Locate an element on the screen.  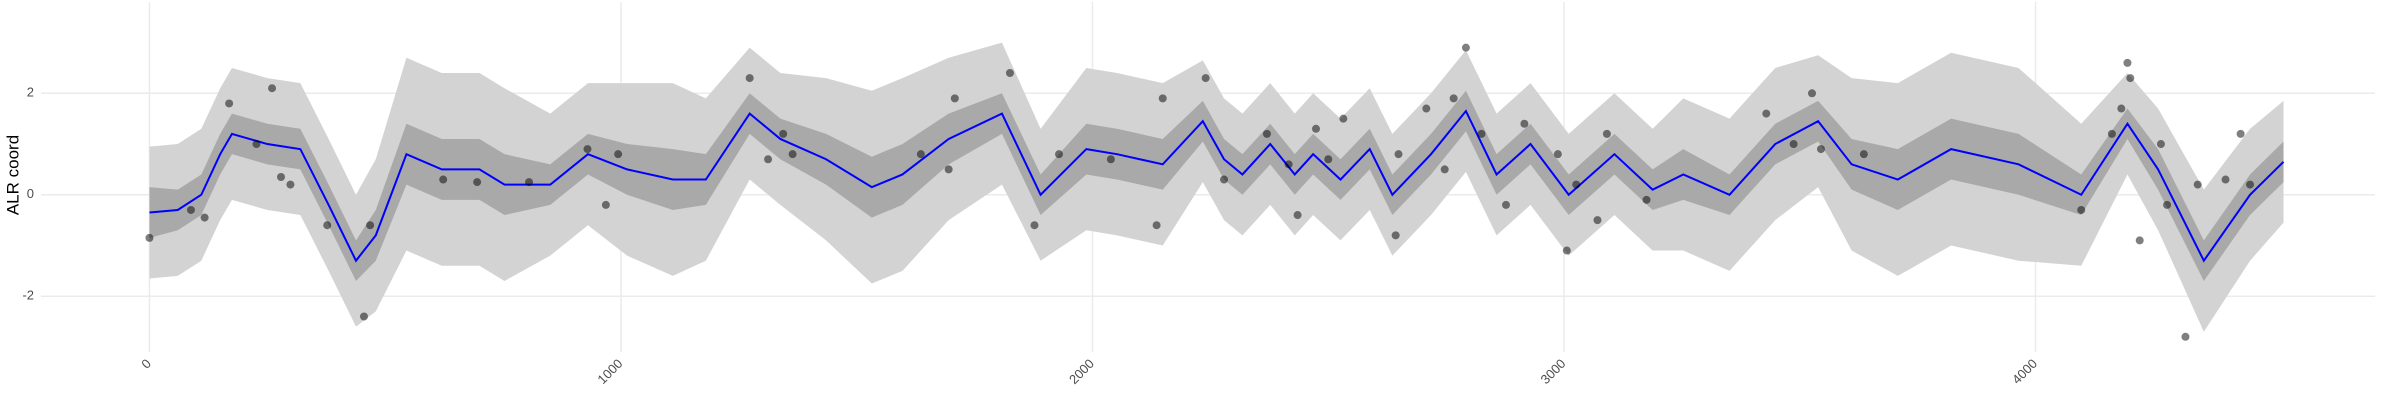
y-tick-label: 0 is located at coordinates (30, 193).